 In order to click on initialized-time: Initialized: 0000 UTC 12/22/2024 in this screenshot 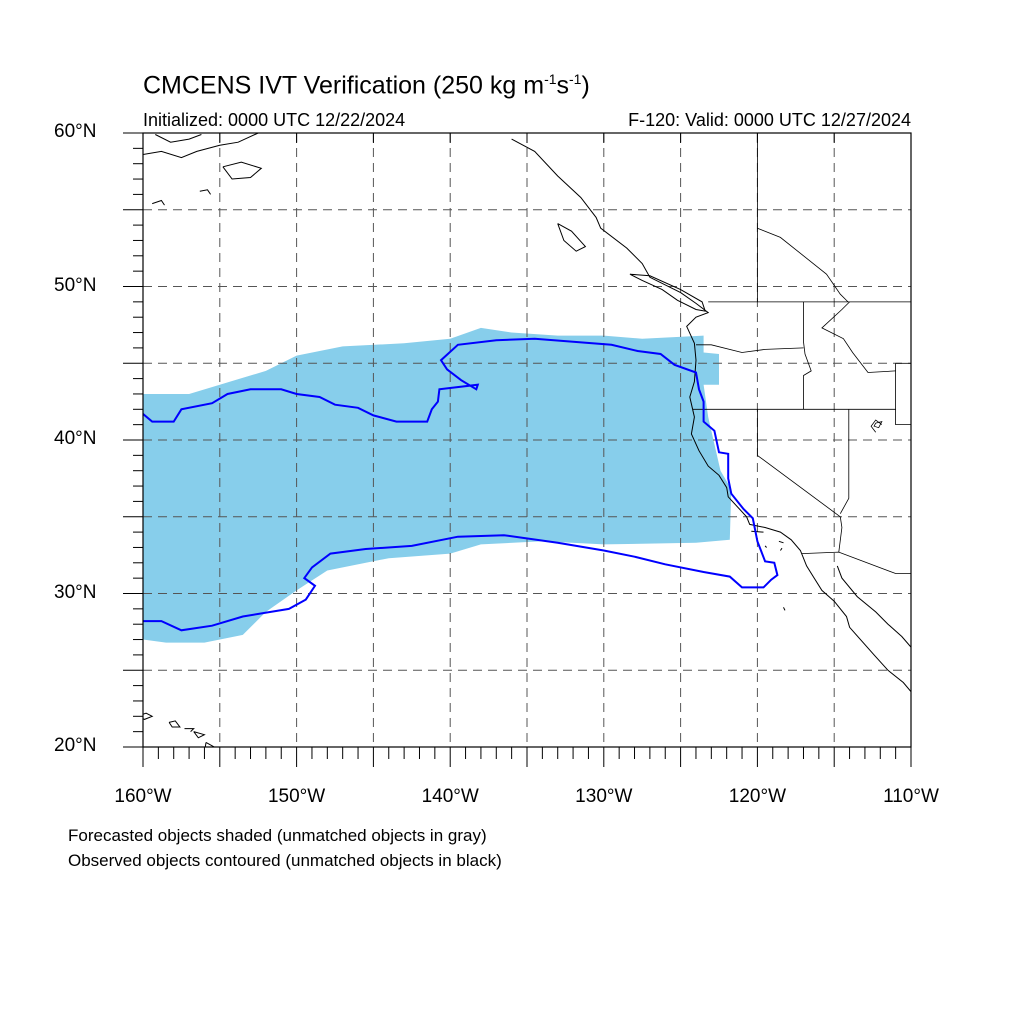, I will do `click(274, 120)`.